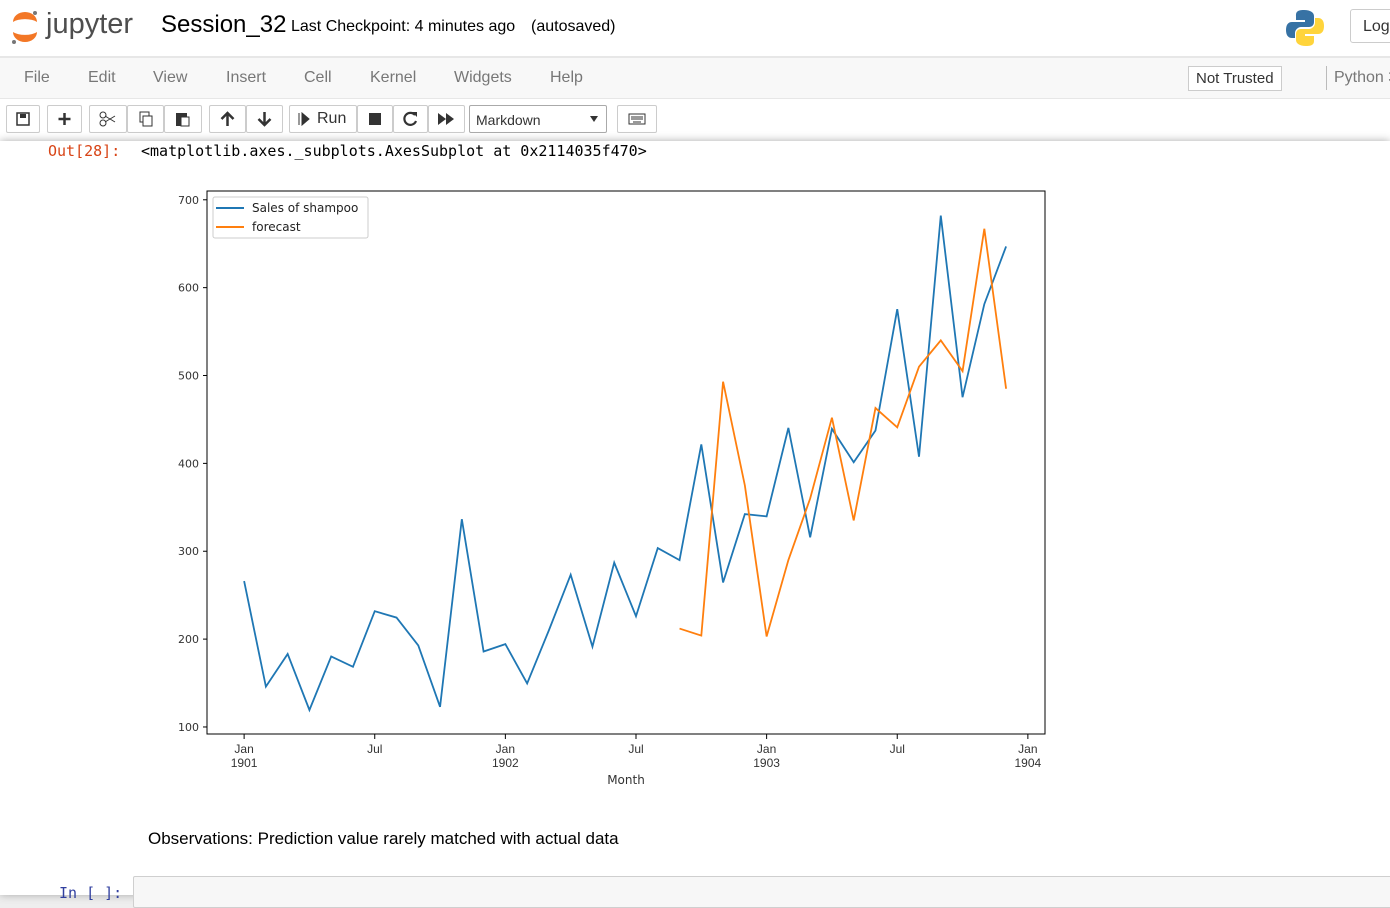 The height and width of the screenshot is (908, 1390). Describe the element at coordinates (188, 200) in the screenshot. I see `y-tick-label: 700` at that location.